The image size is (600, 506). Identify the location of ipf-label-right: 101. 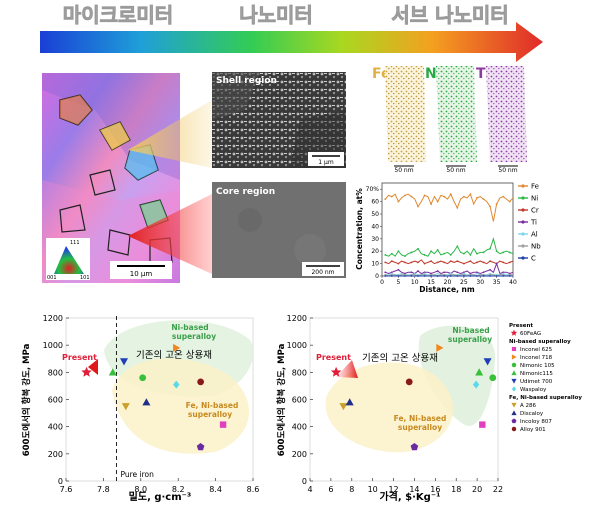
(85, 278).